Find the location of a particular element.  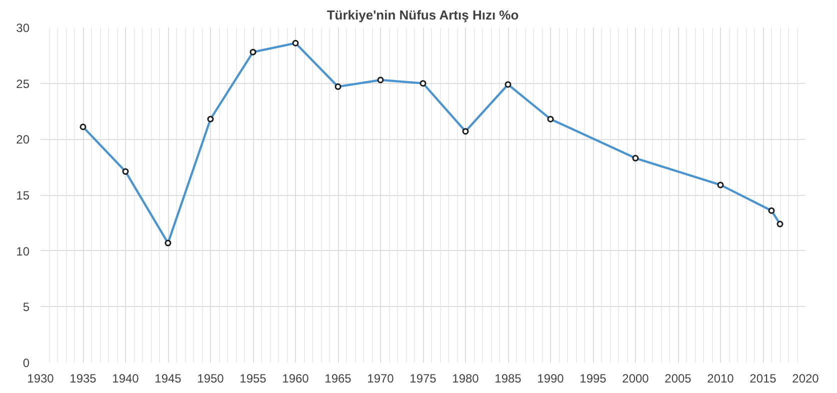

x-tick-label: 1975 is located at coordinates (423, 379).